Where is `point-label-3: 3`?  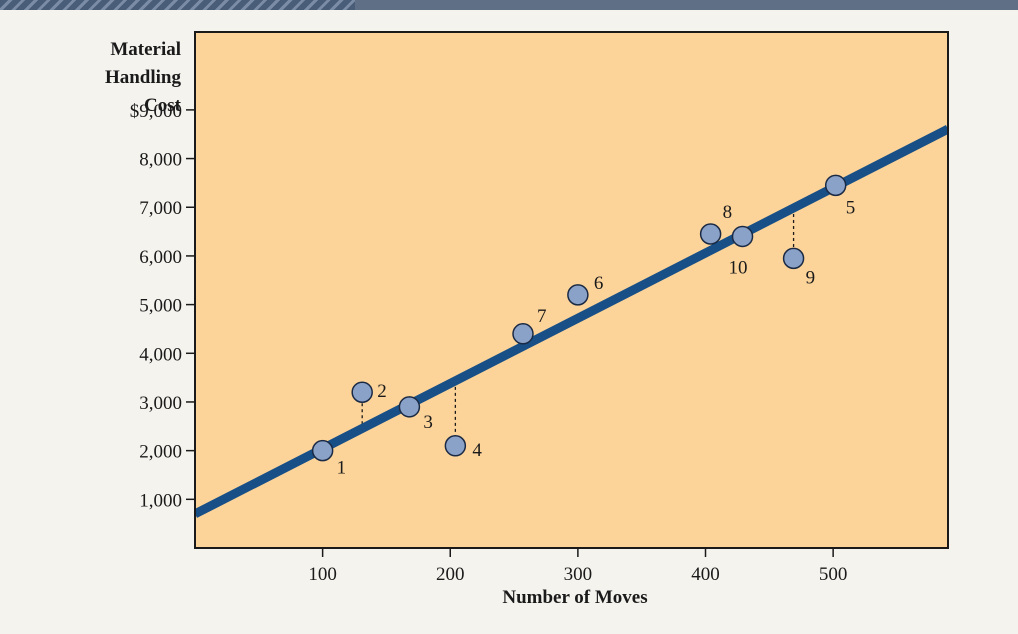 point-label-3: 3 is located at coordinates (428, 422).